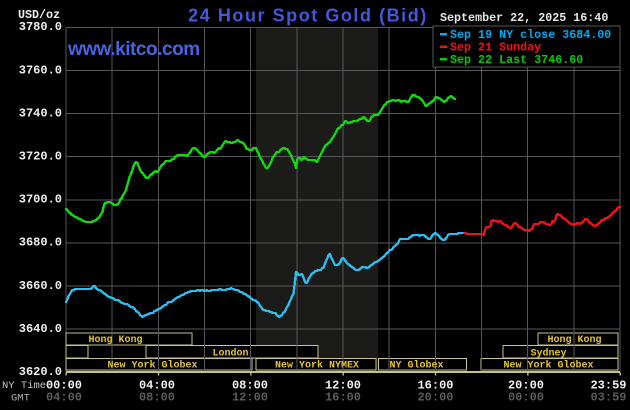  I want to click on svg-text: 03:59, so click(608, 398).